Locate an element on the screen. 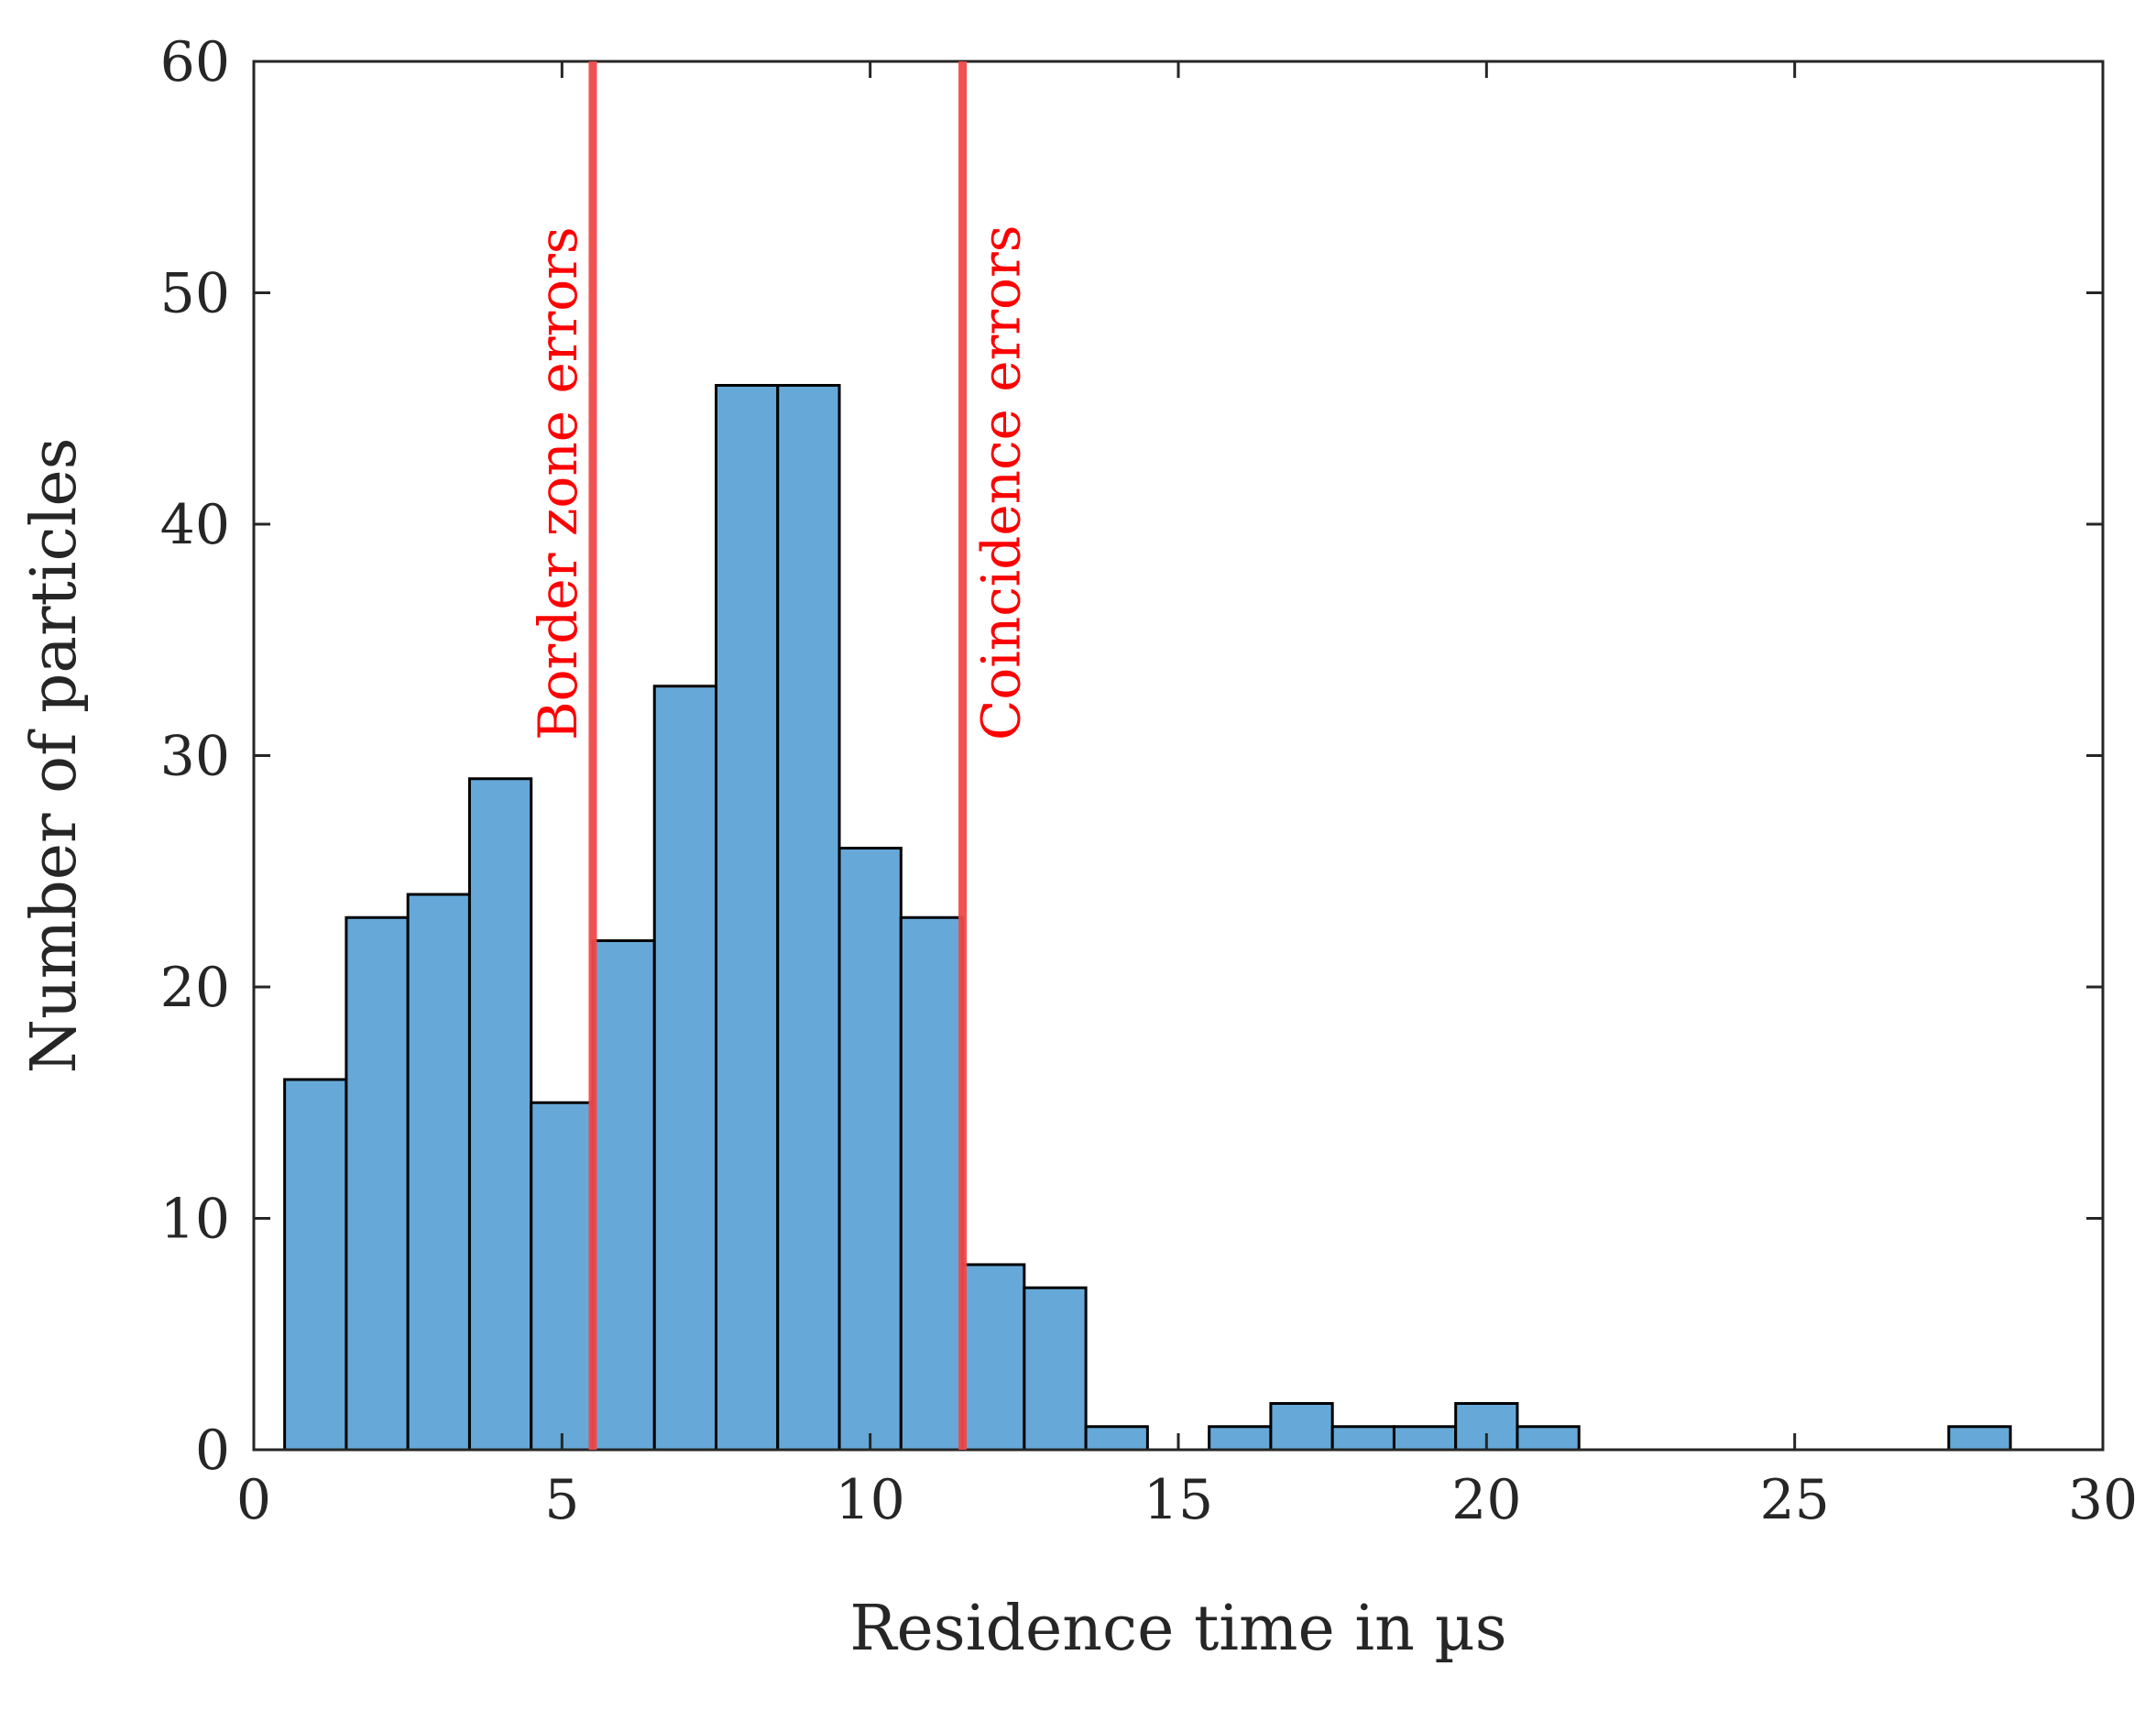 The height and width of the screenshot is (1710, 2156). y-tick-label: 50 is located at coordinates (195, 294).